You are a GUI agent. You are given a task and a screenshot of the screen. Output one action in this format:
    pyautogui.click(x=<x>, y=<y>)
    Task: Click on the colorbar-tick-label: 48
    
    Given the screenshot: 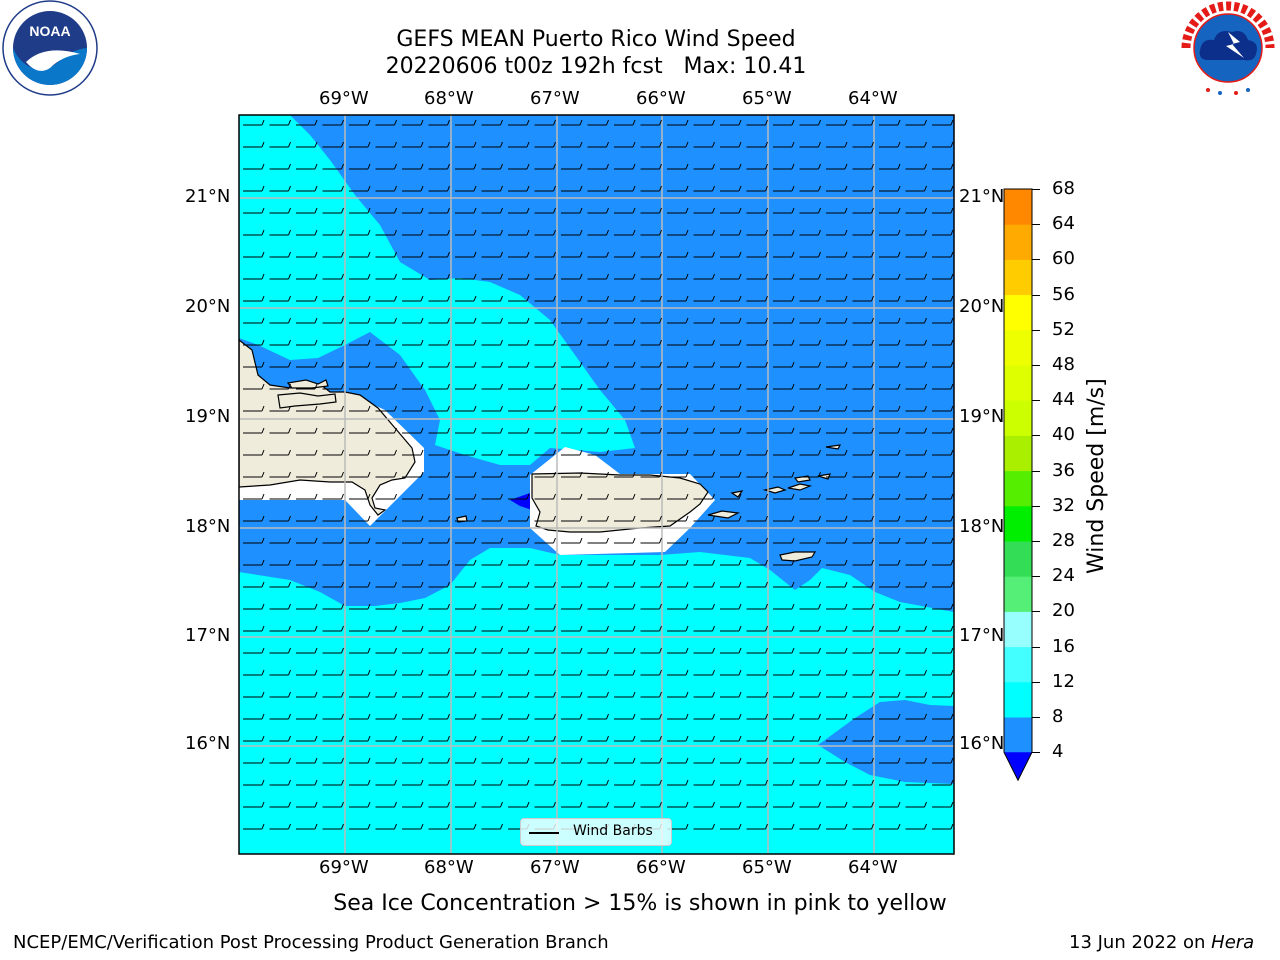 What is the action you would take?
    pyautogui.click(x=1063, y=364)
    